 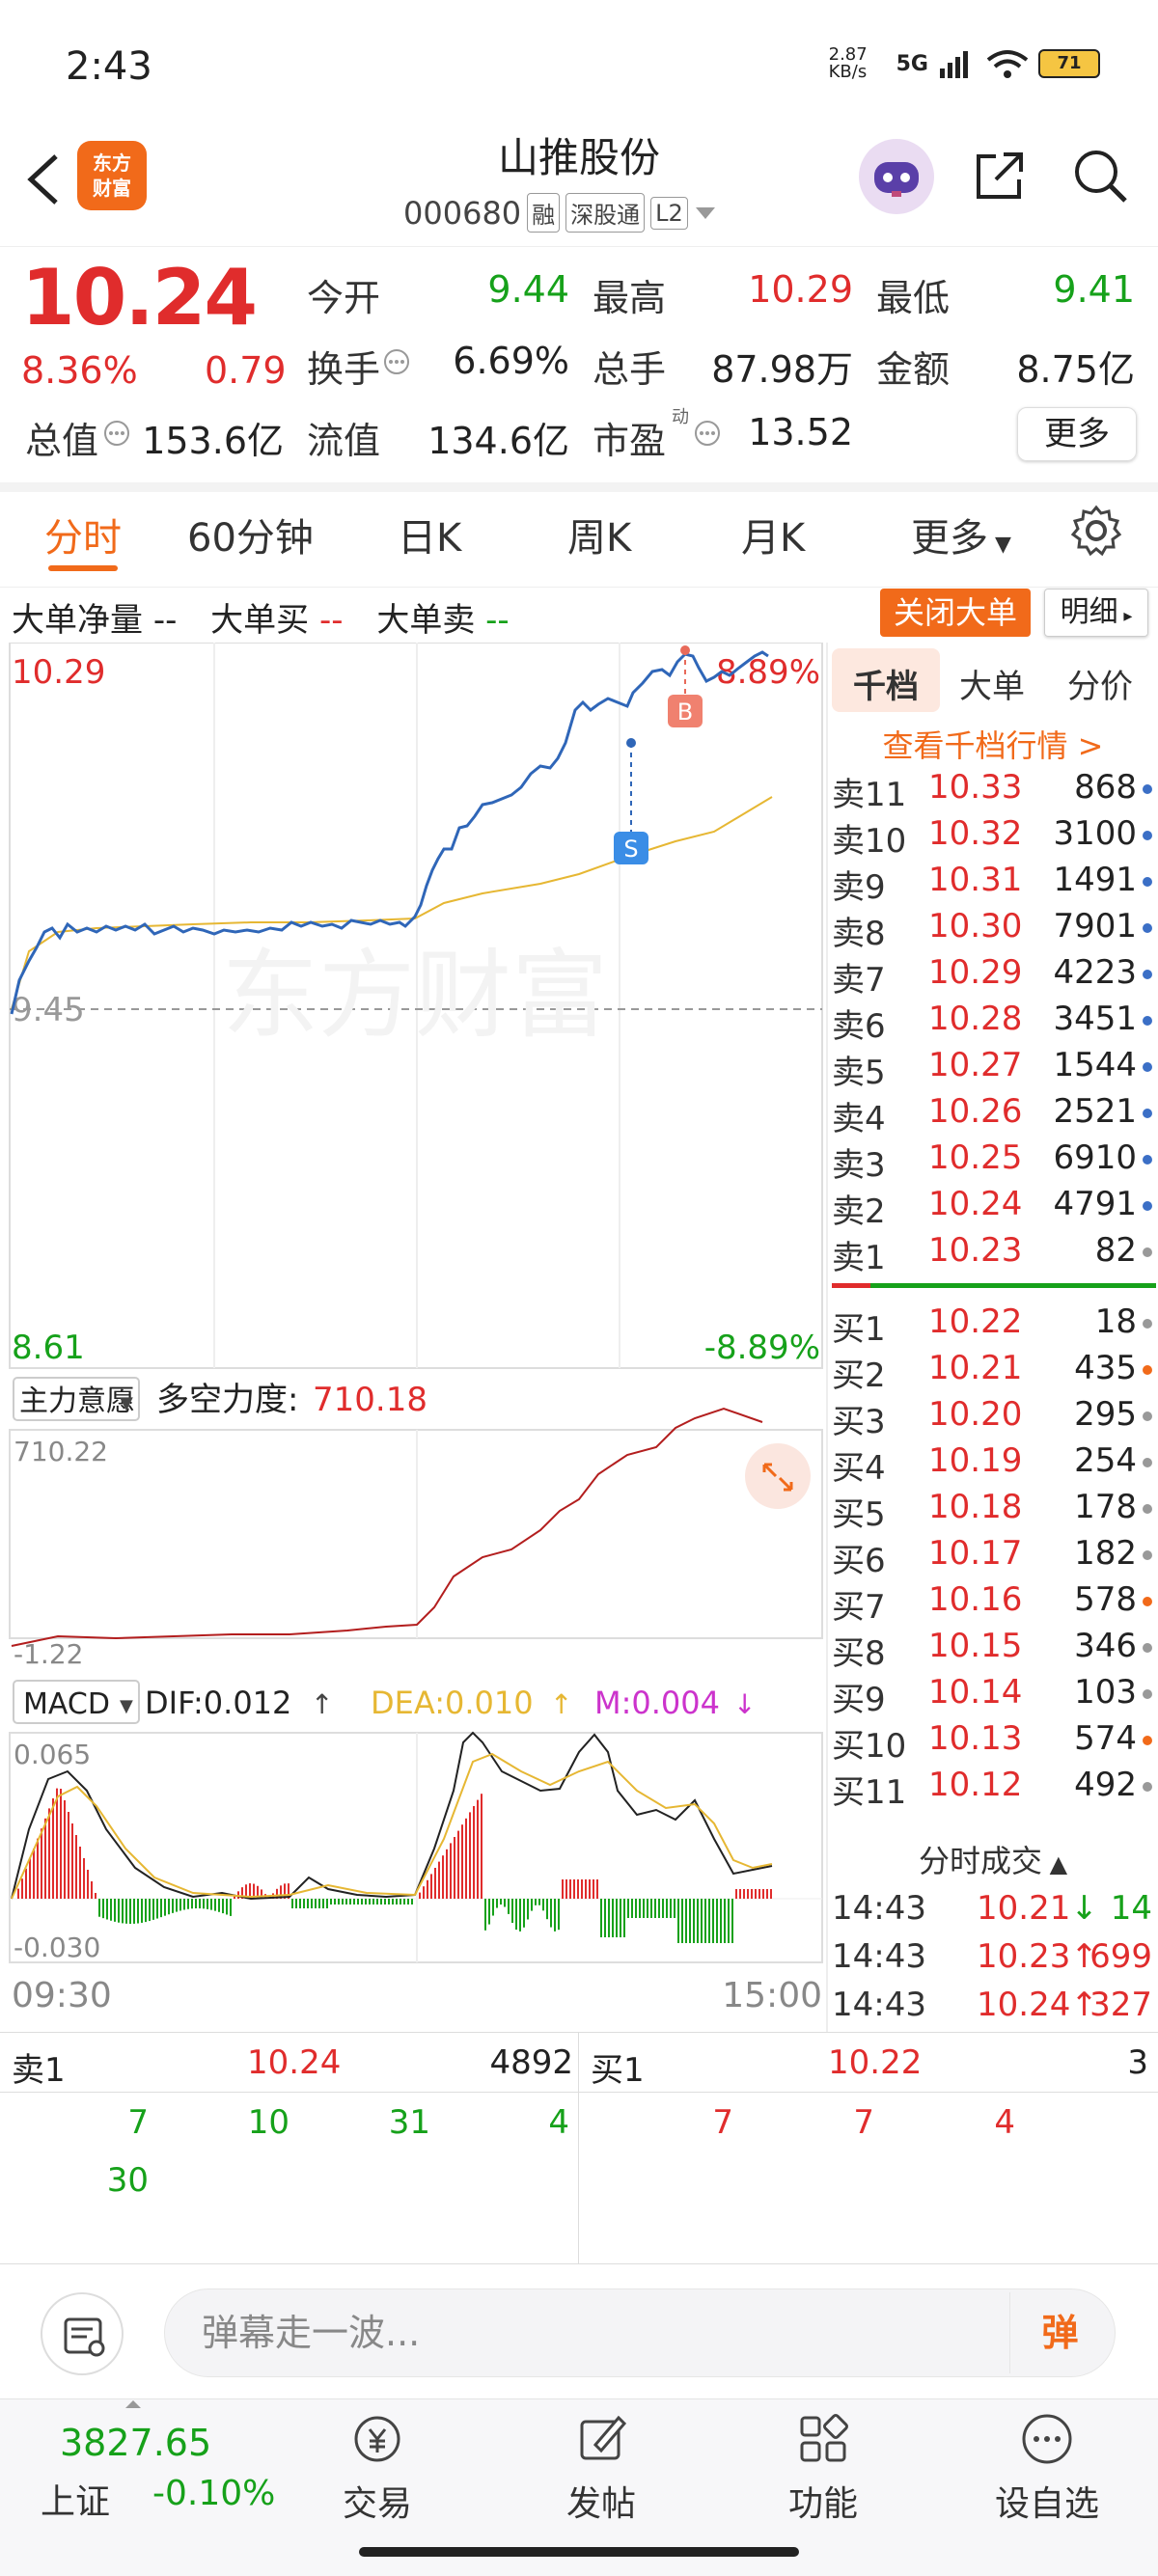 I want to click on bid-row: 买4 10.19 254, so click(x=994, y=1464).